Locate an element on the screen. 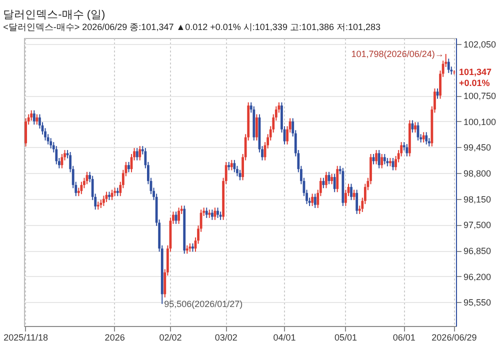 Image resolution: width=500 pixels, height=341 pixels. y-tick-label: 97,500 is located at coordinates (478, 225).